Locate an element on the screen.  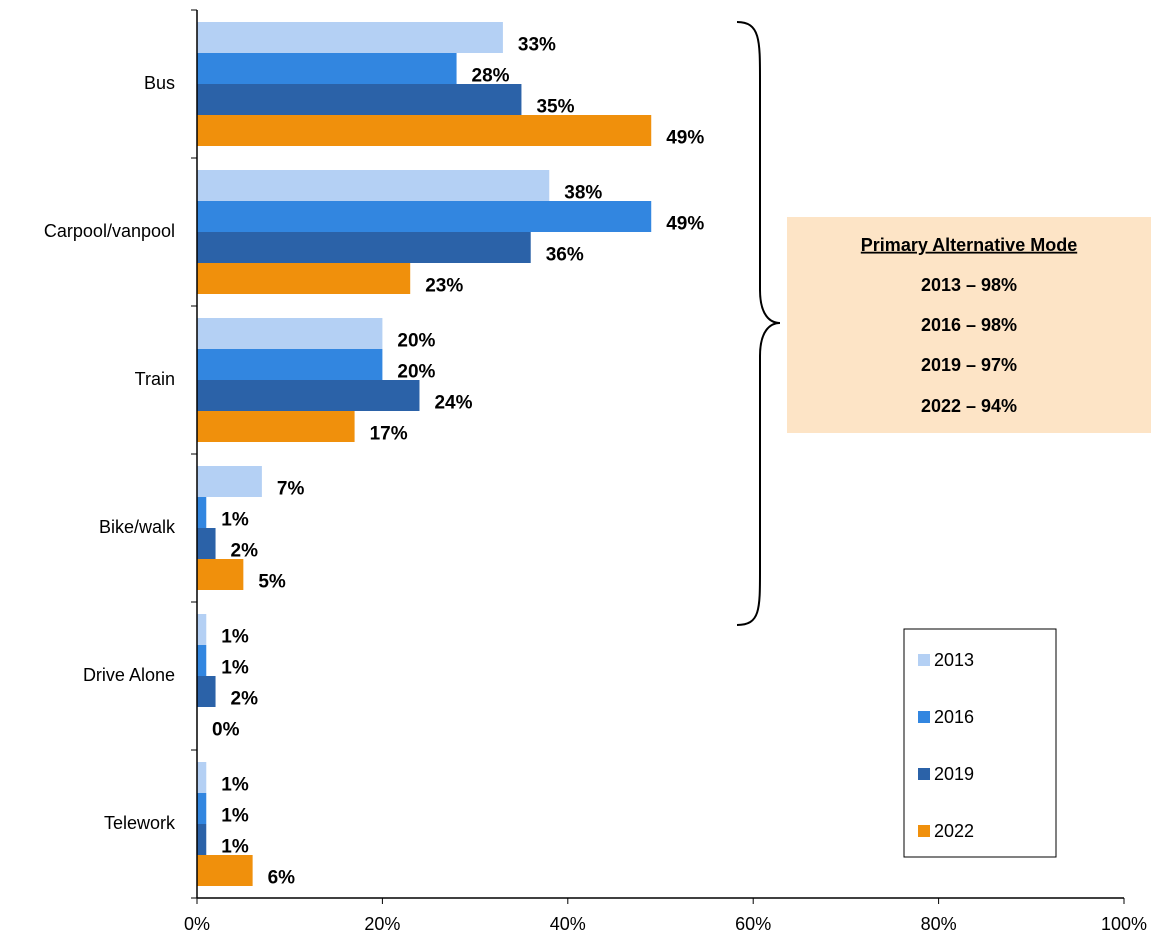
legend-label: 2013 is located at coordinates (954, 660).